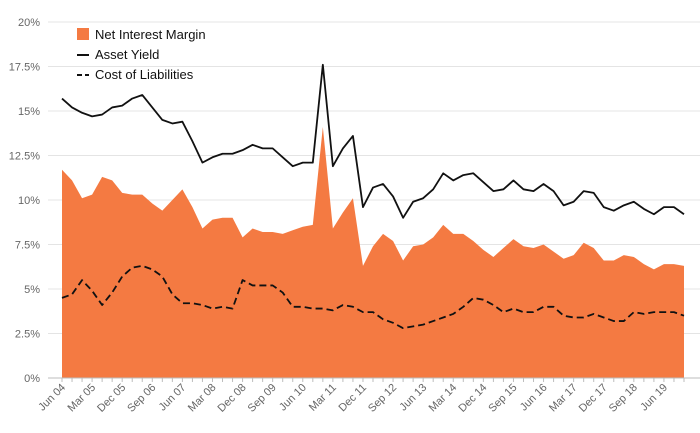 Image resolution: width=700 pixels, height=433 pixels. Describe the element at coordinates (413, 398) in the screenshot. I see `x-tick-label: Jun 13` at that location.